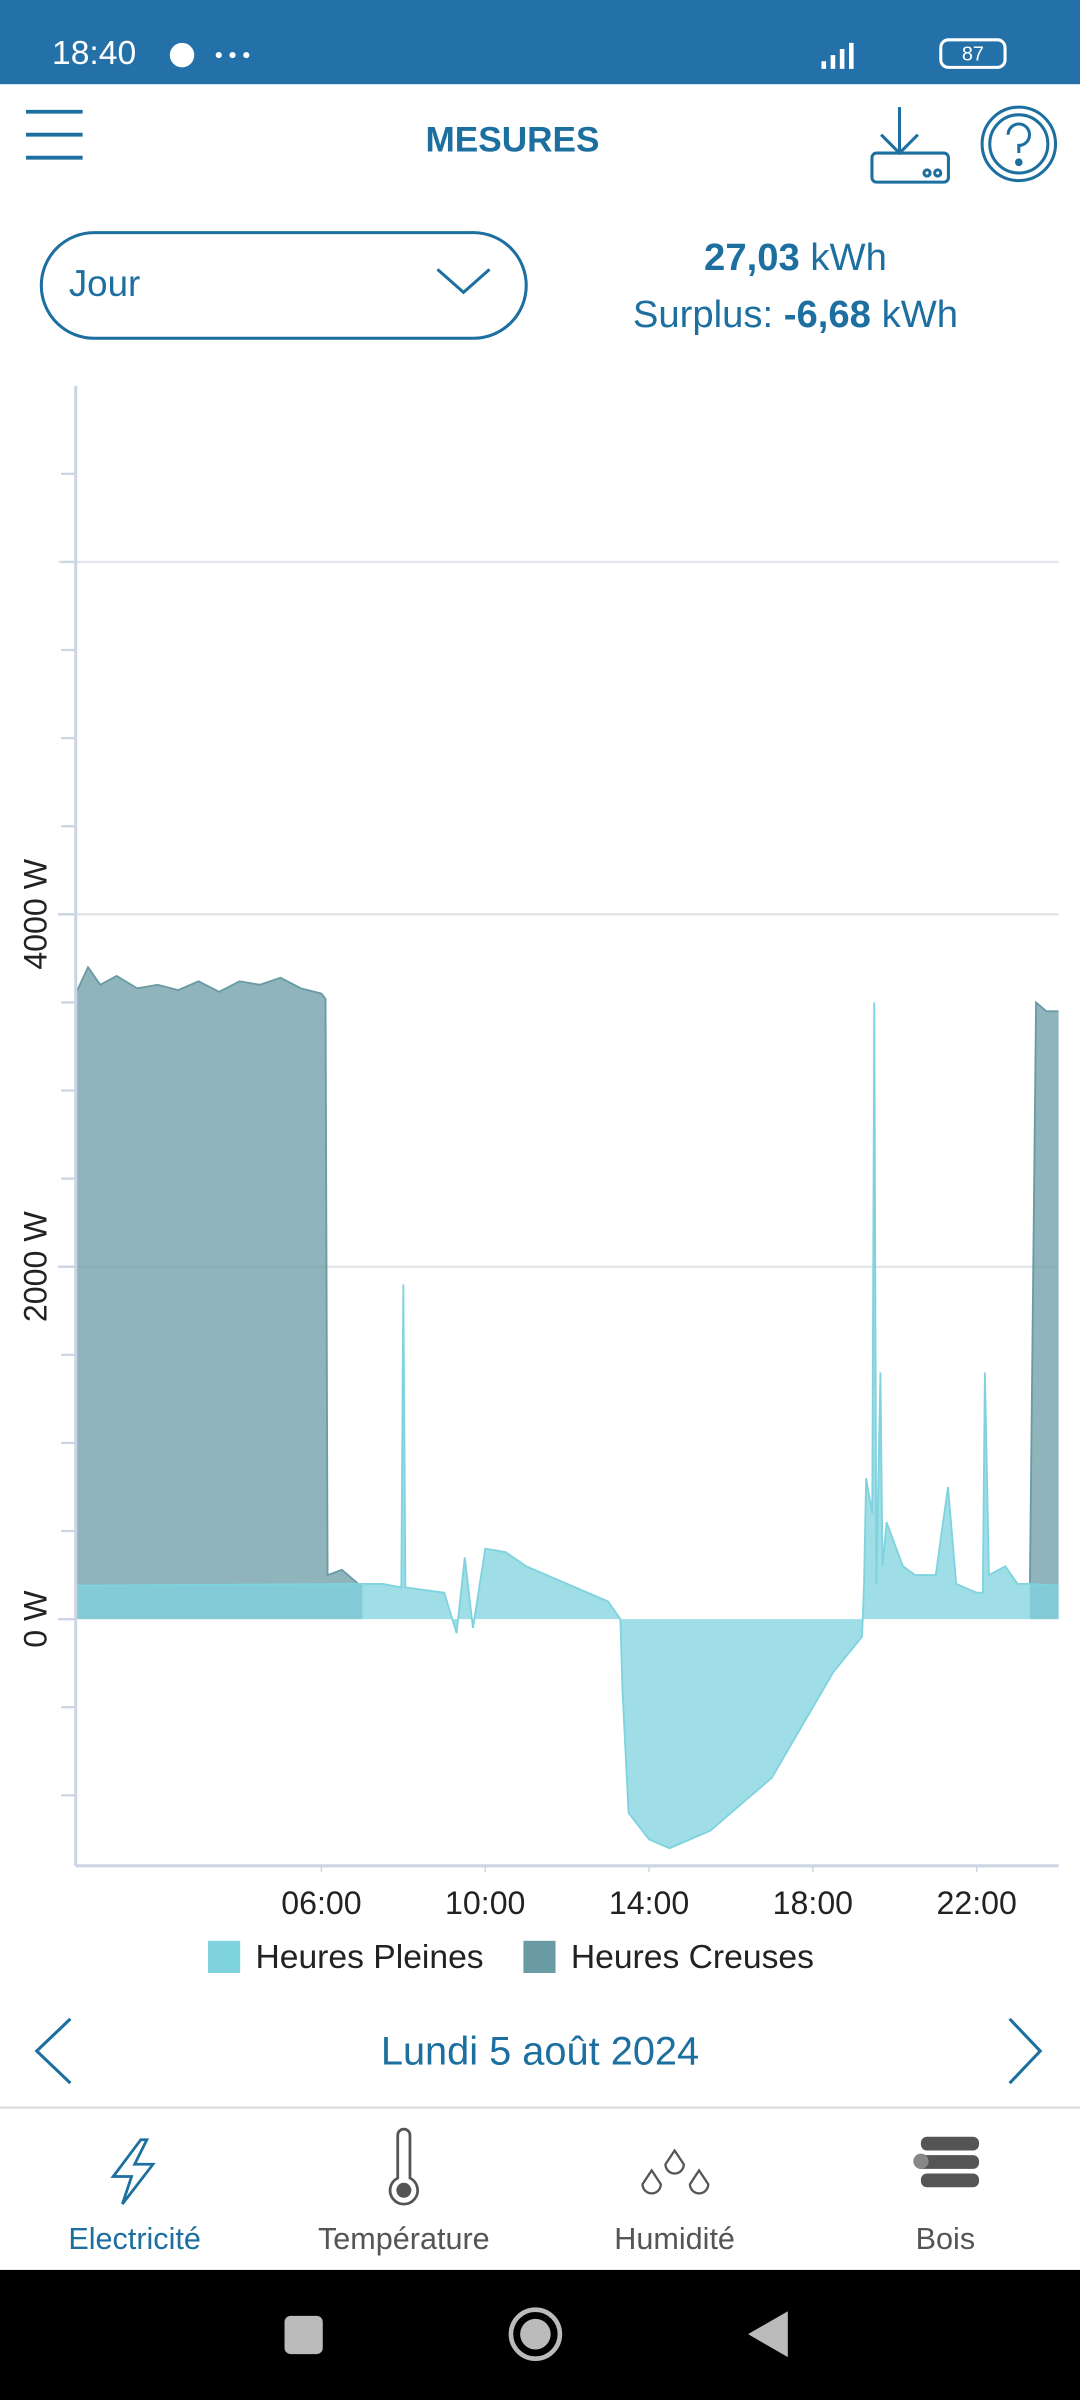 The image size is (1080, 2400). What do you see at coordinates (104, 283) in the screenshot?
I see `period-value: Jour` at bounding box center [104, 283].